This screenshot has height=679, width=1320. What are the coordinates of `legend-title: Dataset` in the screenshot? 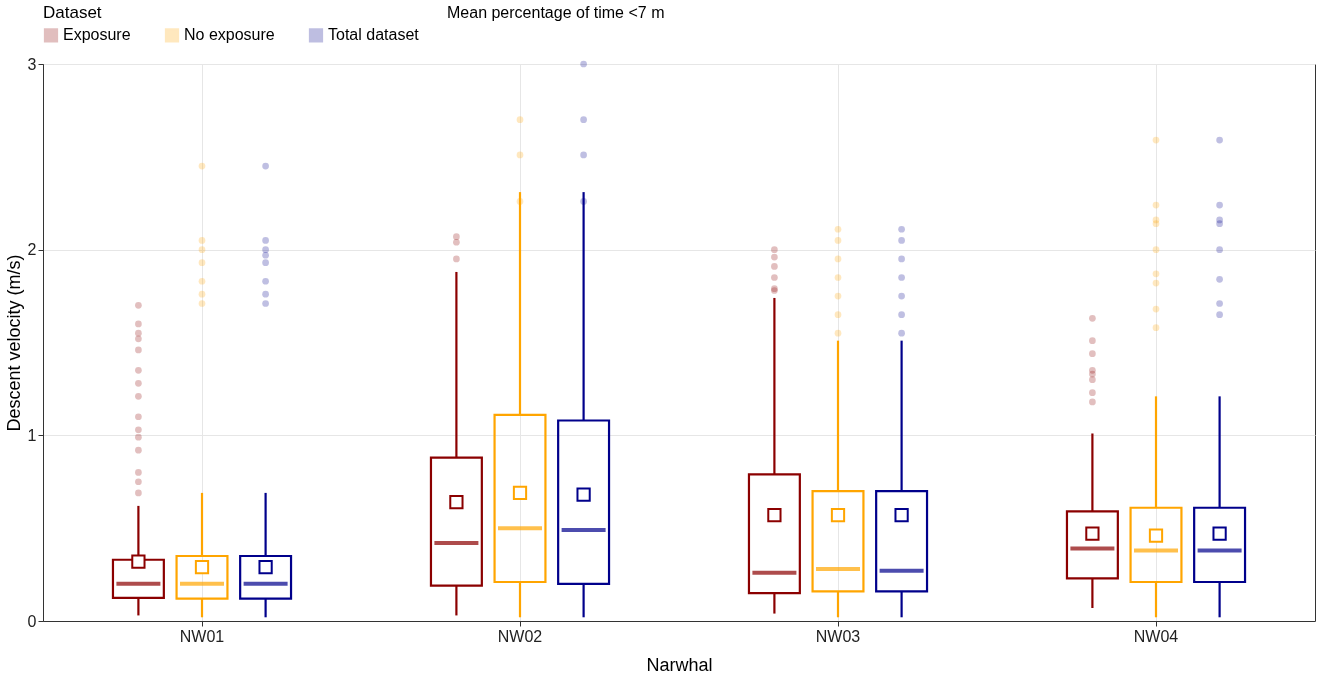 It's located at (72, 12).